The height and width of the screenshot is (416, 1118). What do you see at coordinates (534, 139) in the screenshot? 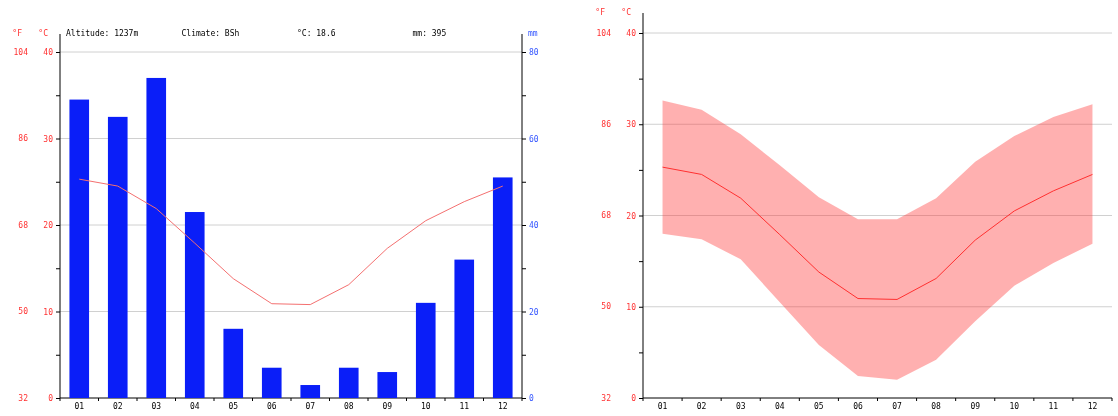
I see `y2-tick-label: 60` at bounding box center [534, 139].